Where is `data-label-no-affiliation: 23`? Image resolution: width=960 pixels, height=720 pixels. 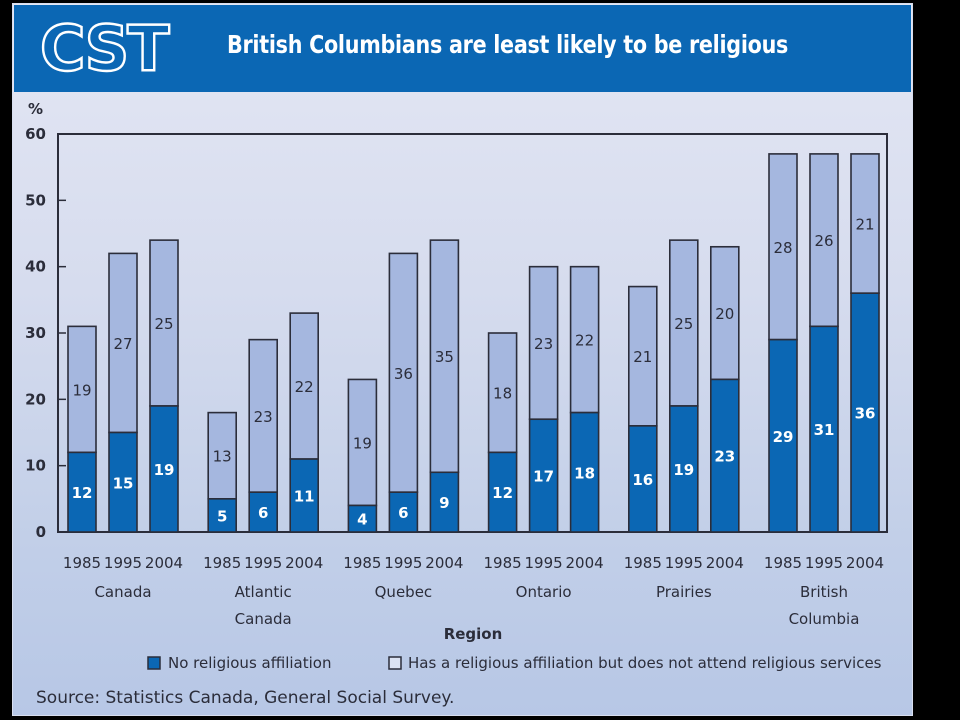 data-label-no-affiliation: 23 is located at coordinates (724, 457).